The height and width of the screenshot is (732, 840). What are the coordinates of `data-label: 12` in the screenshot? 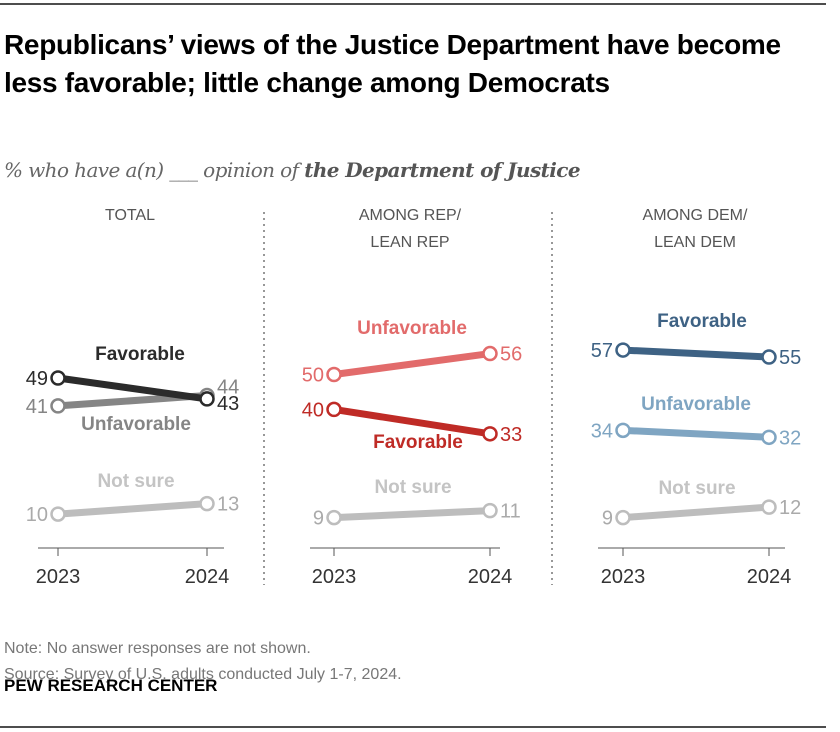 It's located at (790, 508).